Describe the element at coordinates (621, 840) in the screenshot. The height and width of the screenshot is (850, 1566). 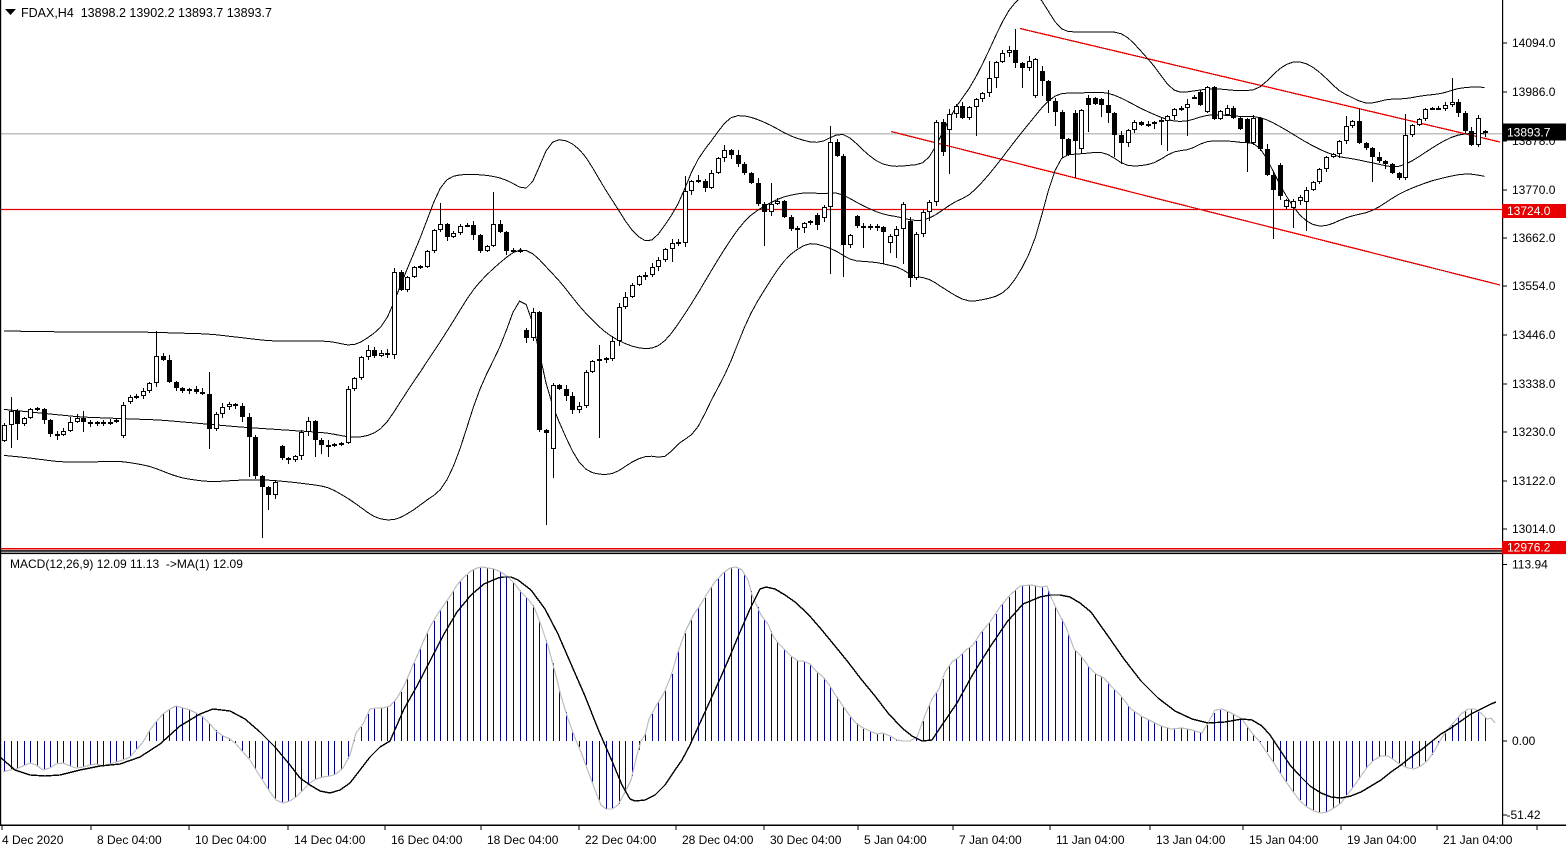
I see `svg-text: 22 Dec 04:00` at that location.